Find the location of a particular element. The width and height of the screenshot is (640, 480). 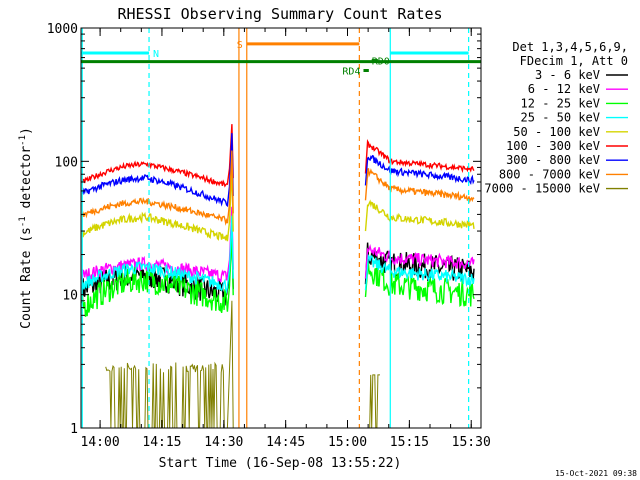

x-tick-label-2: 14:30 is located at coordinates (223, 442).